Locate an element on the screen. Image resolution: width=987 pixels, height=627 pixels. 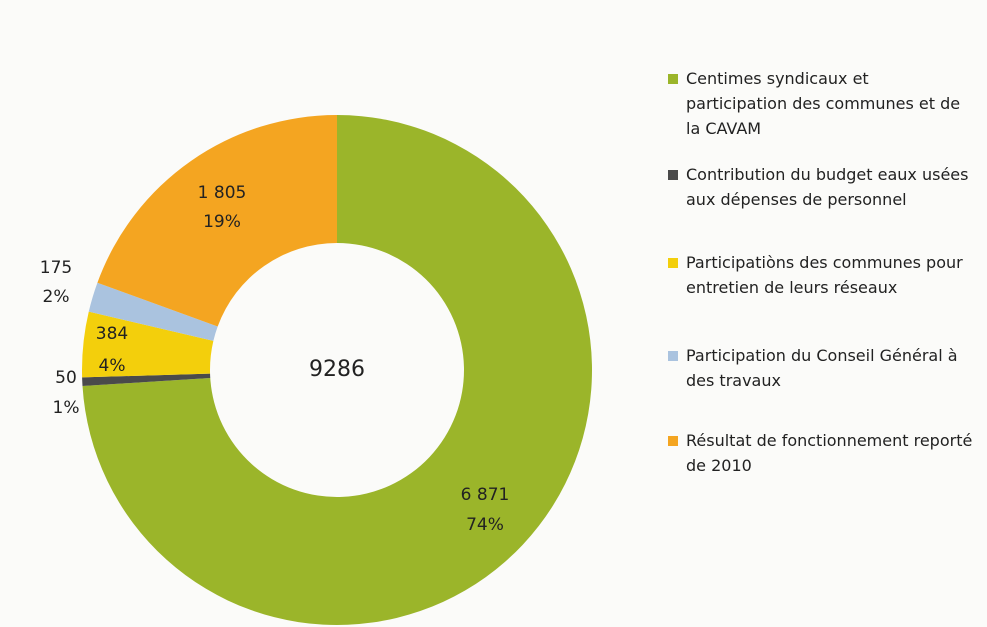
percent-label: 4% is located at coordinates (112, 366).